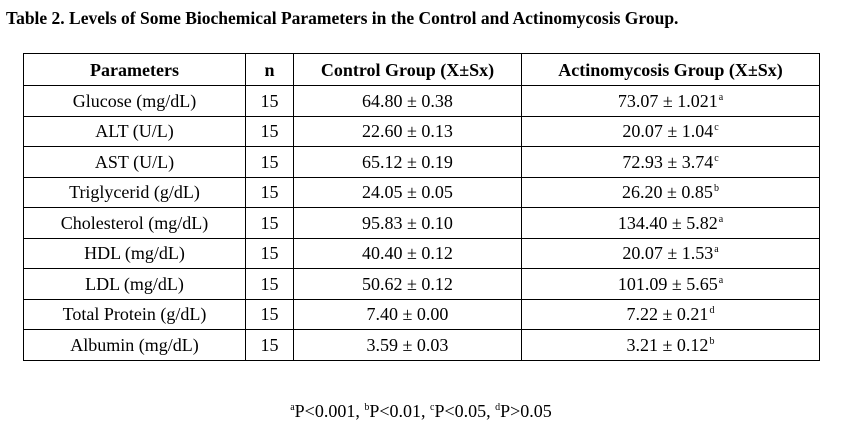  Describe the element at coordinates (432, 407) in the screenshot. I see `footnote-mark: c` at that location.